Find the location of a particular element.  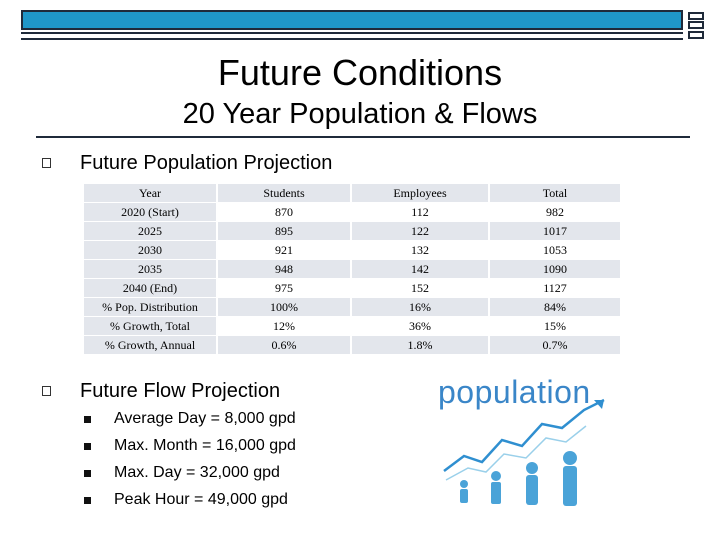

table-cell: 84% is located at coordinates (554, 307).